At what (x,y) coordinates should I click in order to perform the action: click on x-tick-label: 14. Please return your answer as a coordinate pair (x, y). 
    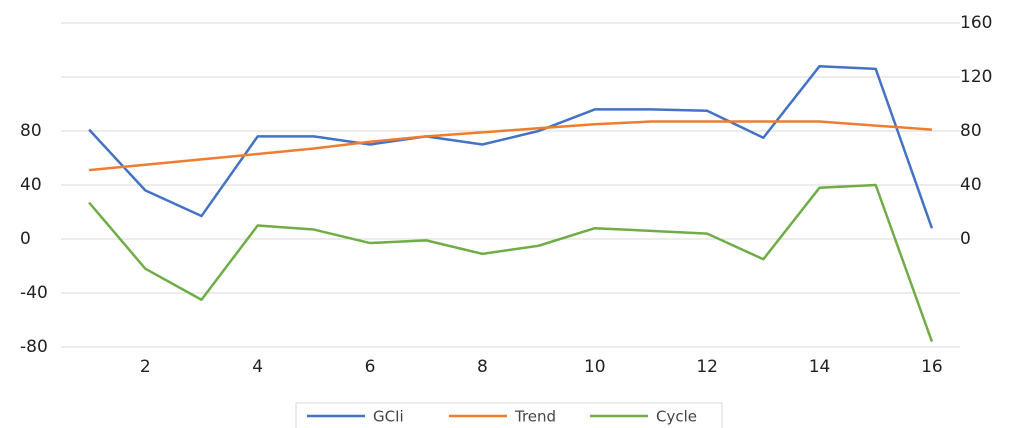
    Looking at the image, I should click on (820, 367).